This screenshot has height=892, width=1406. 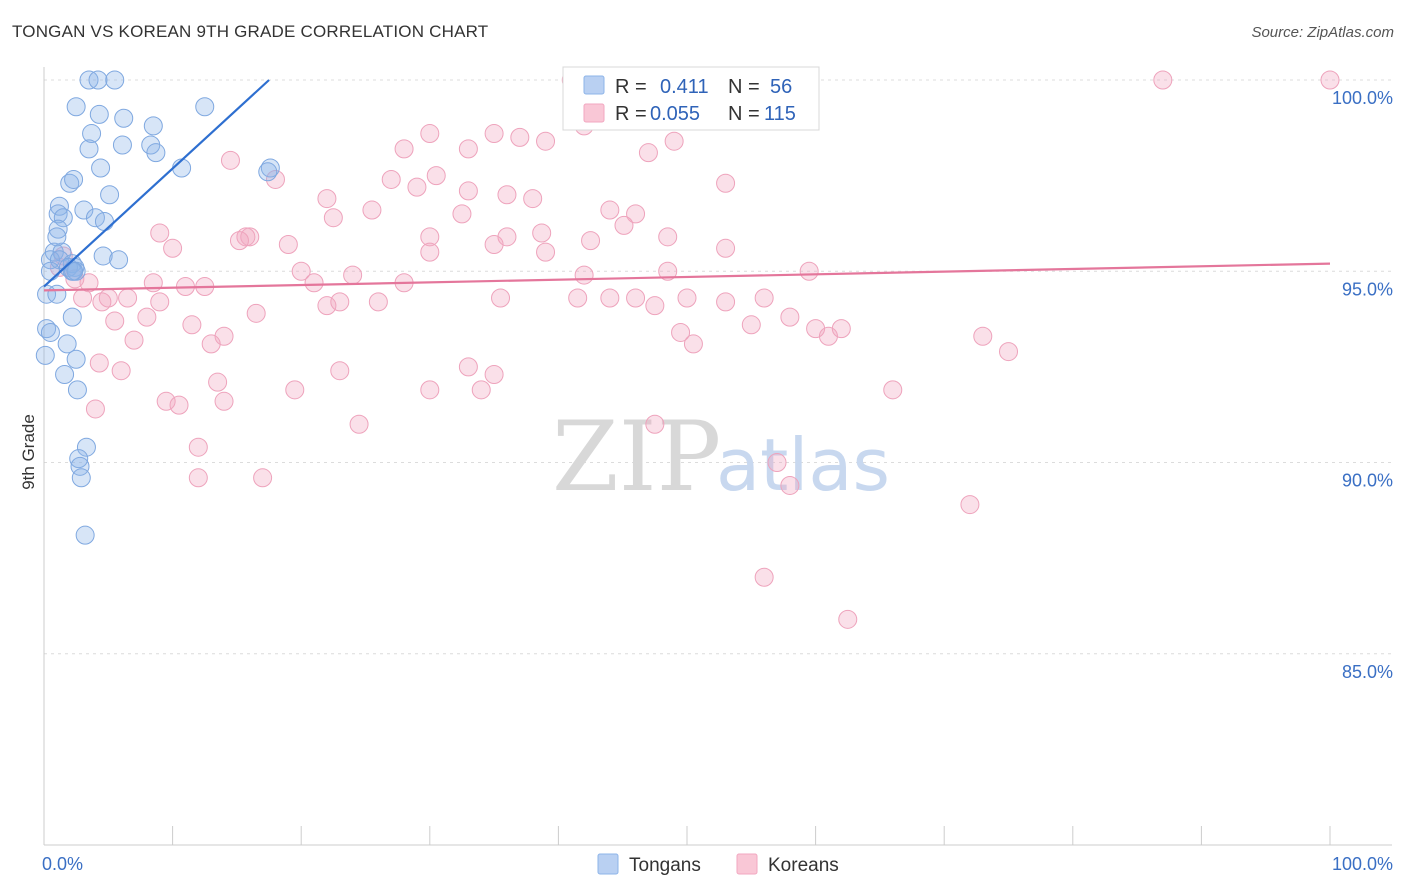 I want to click on watermark-zip: ZIP, so click(x=636, y=457).